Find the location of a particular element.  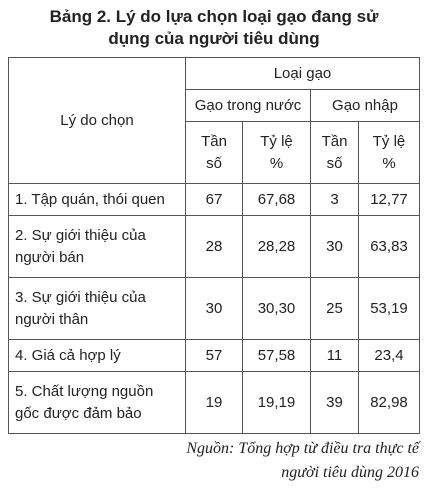

title-line-2: dụng của người tiêu dùng is located at coordinates (214, 38).